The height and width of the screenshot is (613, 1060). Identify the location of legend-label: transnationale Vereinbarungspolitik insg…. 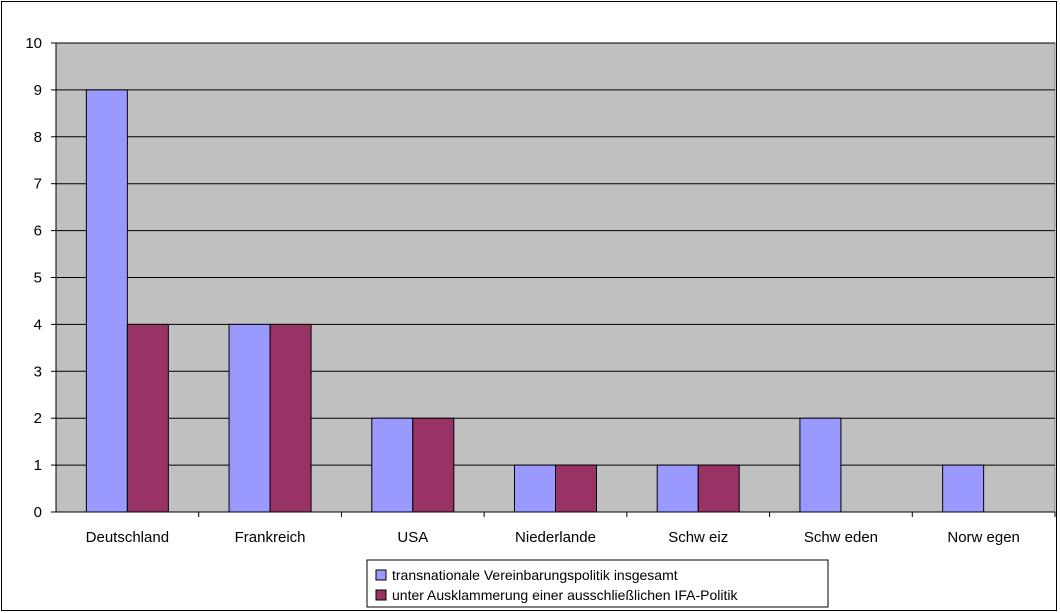
(535, 575).